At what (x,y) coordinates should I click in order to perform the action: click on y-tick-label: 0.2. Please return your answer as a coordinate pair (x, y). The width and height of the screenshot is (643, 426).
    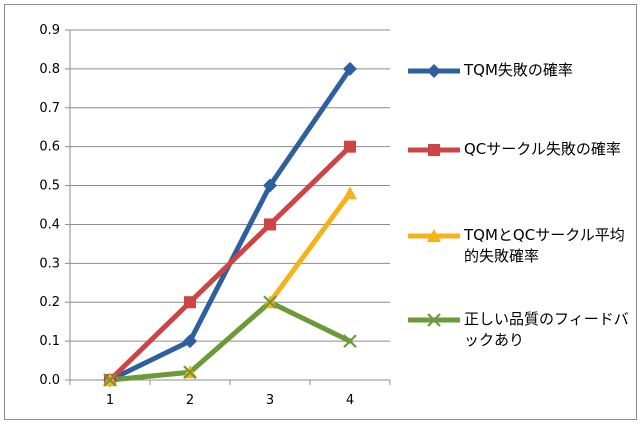
    Looking at the image, I should click on (49, 302).